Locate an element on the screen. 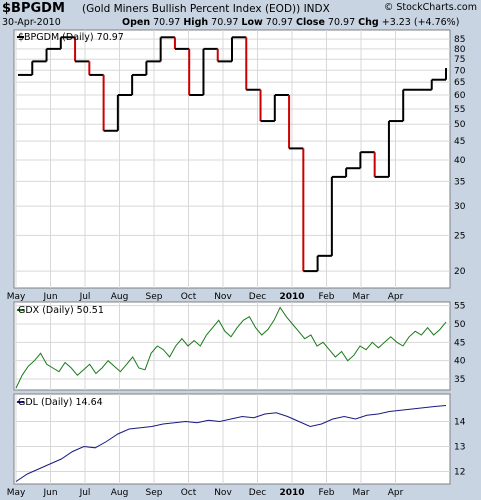 This screenshot has width=481, height=500. legend-gdx: GDX (Daily) 50.51 is located at coordinates (61, 310).